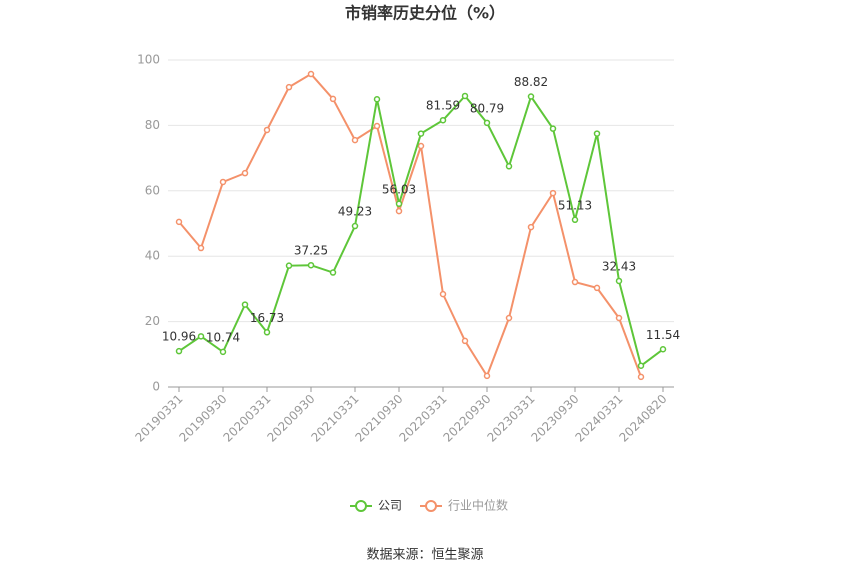  Describe the element at coordinates (179, 337) in the screenshot. I see `data-label: 10.96` at that location.